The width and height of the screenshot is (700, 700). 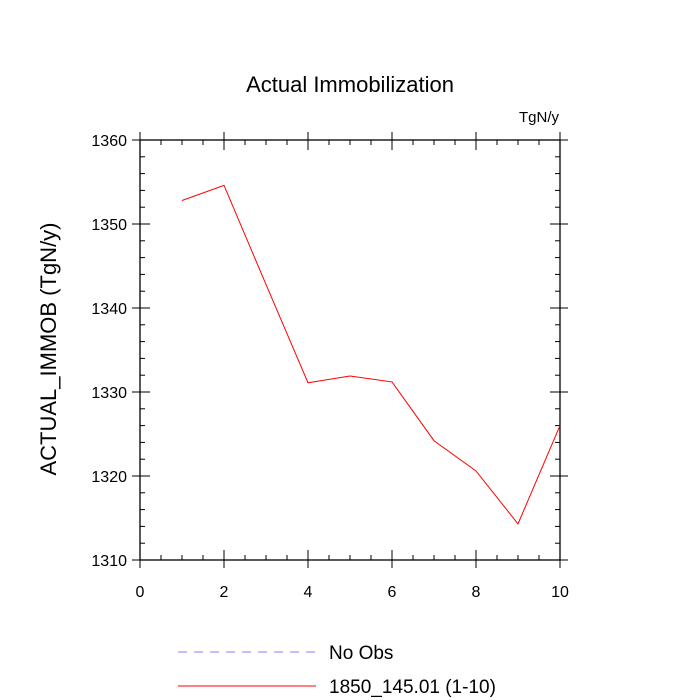 What do you see at coordinates (224, 592) in the screenshot?
I see `x-tick-label: 2` at bounding box center [224, 592].